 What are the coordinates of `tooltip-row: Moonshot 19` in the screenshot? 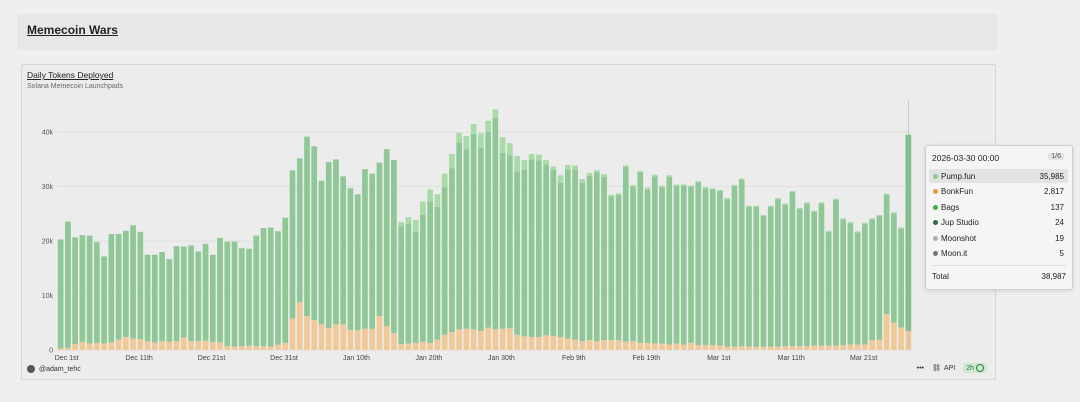 It's located at (998, 238).